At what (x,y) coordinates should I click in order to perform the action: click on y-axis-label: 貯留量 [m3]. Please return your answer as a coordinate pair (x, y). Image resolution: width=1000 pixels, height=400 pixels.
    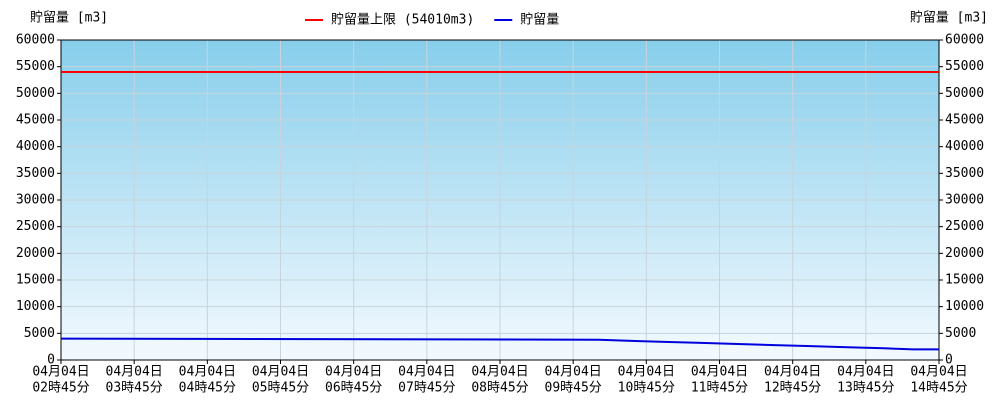
    Looking at the image, I should click on (69, 18).